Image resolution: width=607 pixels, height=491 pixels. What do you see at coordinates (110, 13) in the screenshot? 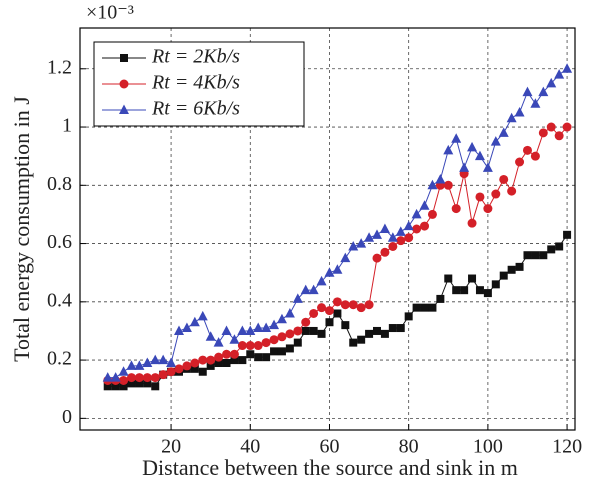
I see `y-multiplier: ×10⁻³` at bounding box center [110, 13].